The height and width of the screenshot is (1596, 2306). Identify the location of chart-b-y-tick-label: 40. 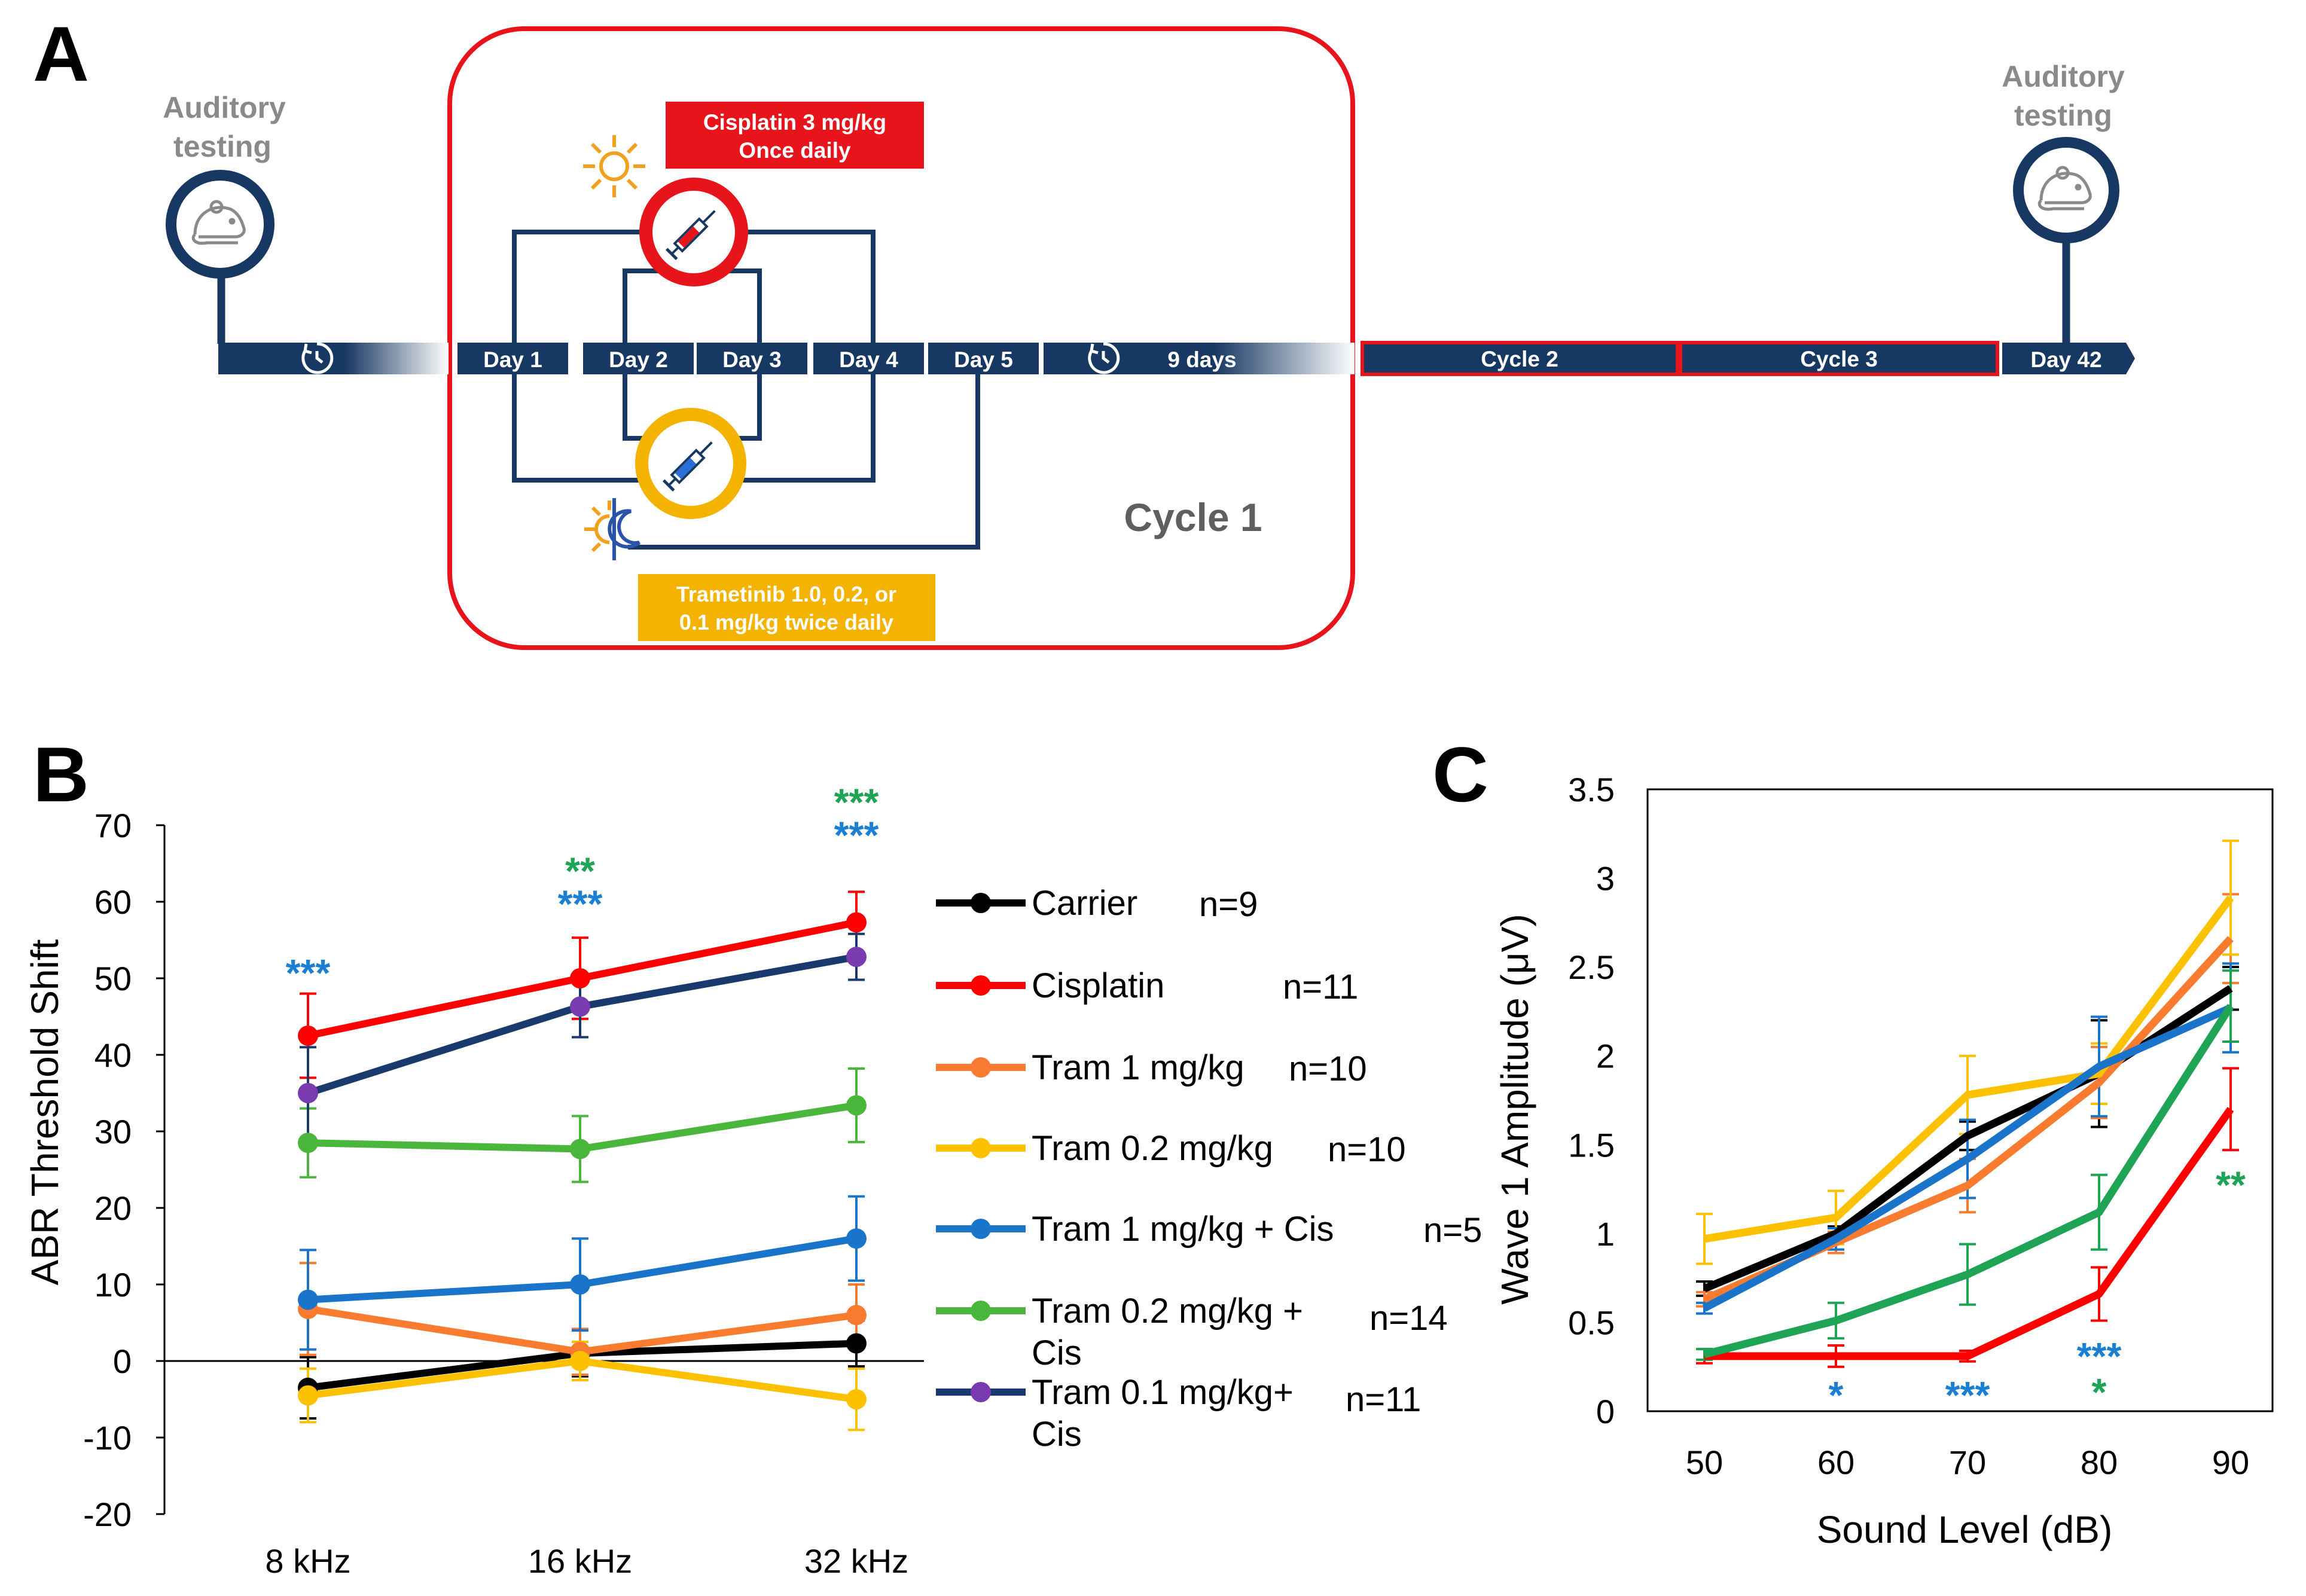
(113, 1055).